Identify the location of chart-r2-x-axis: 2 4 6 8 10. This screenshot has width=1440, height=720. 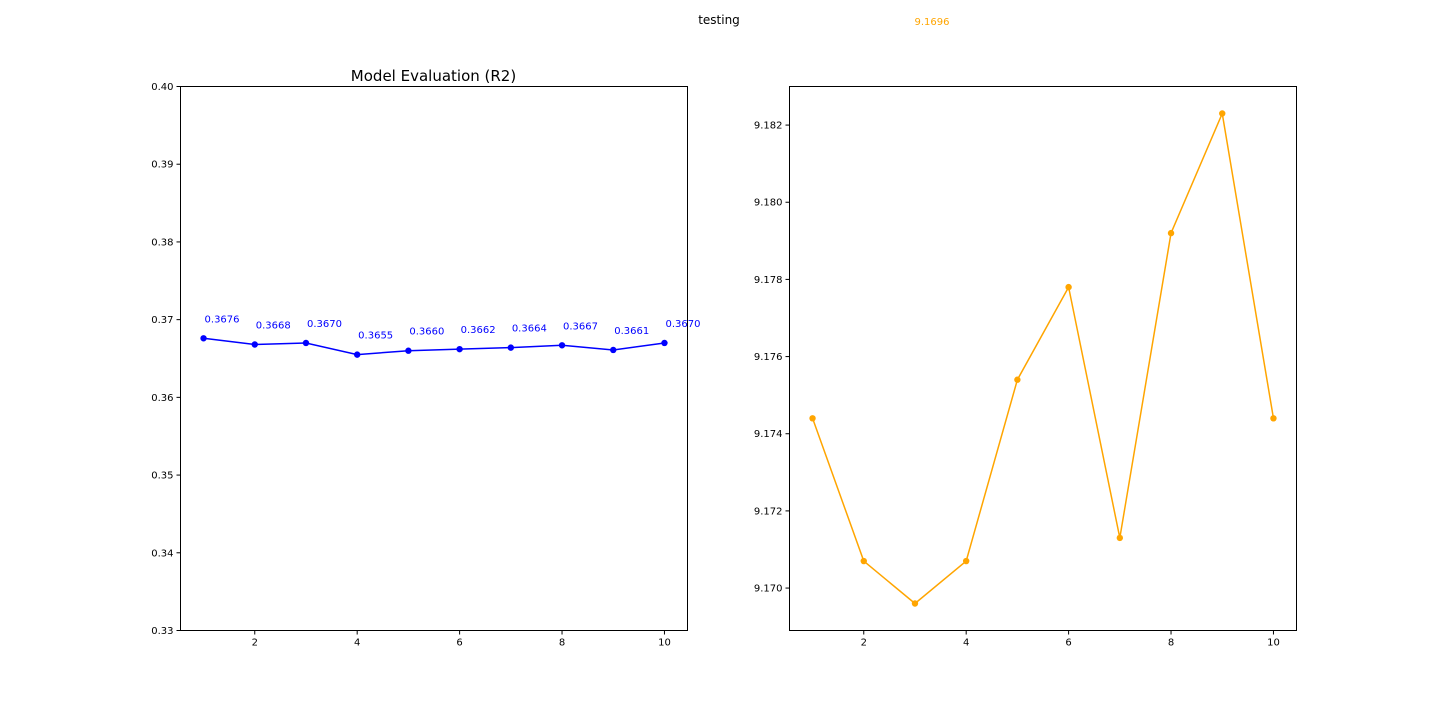
(461, 639).